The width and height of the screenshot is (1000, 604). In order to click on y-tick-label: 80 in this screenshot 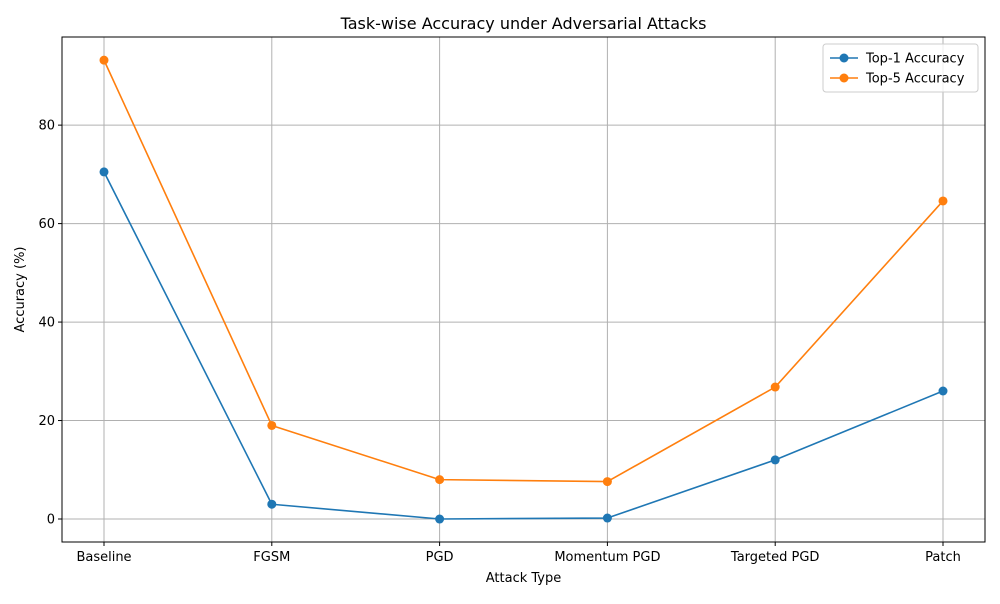, I will do `click(46, 126)`.